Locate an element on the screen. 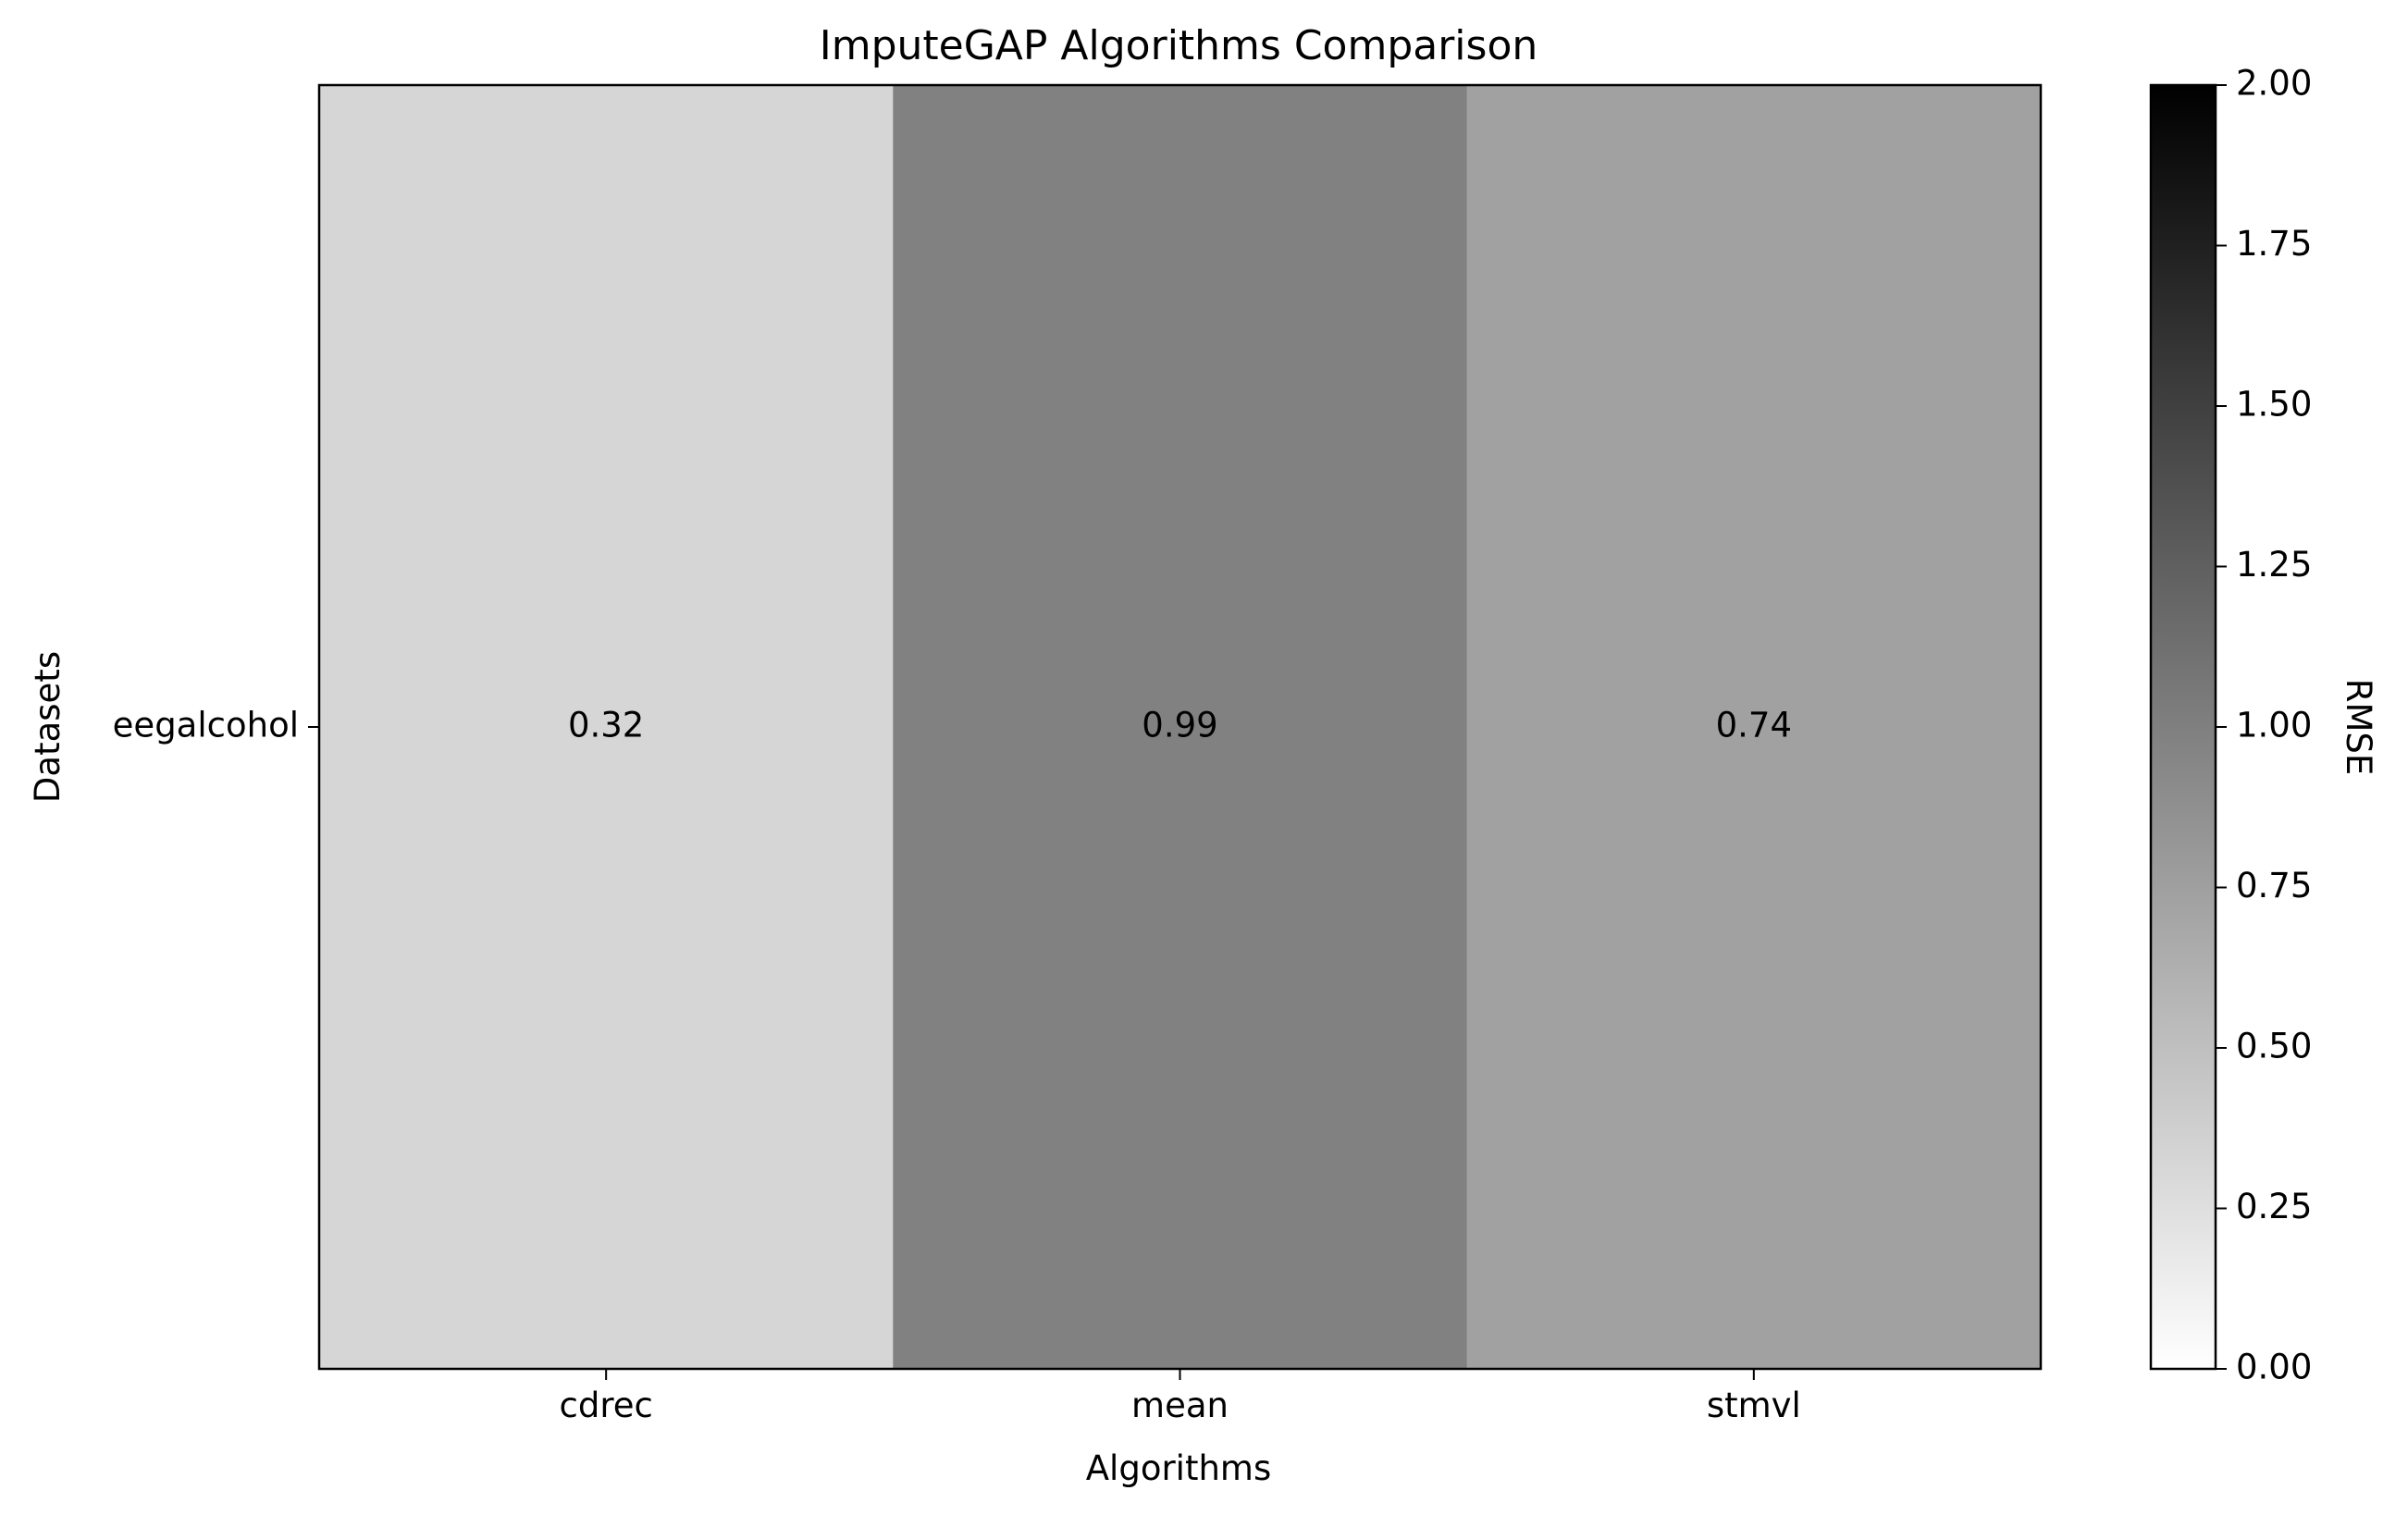 The image size is (2408, 1515). colorbar is located at coordinates (2183, 727).